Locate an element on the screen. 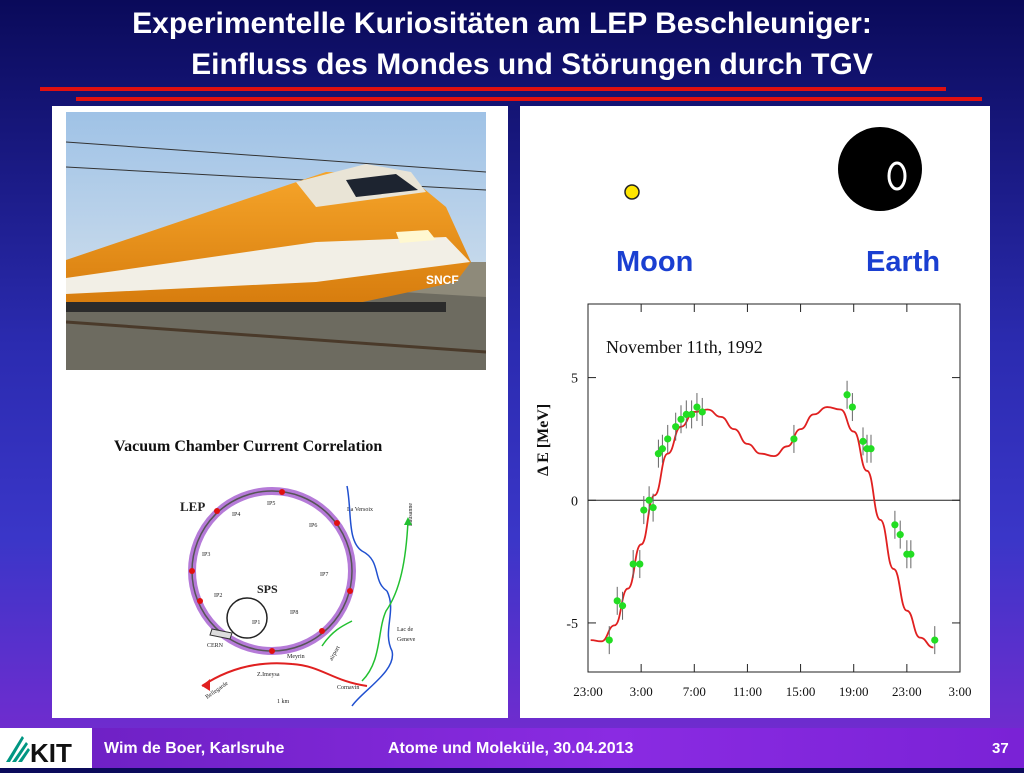  title-underline-bottom is located at coordinates (529, 99).